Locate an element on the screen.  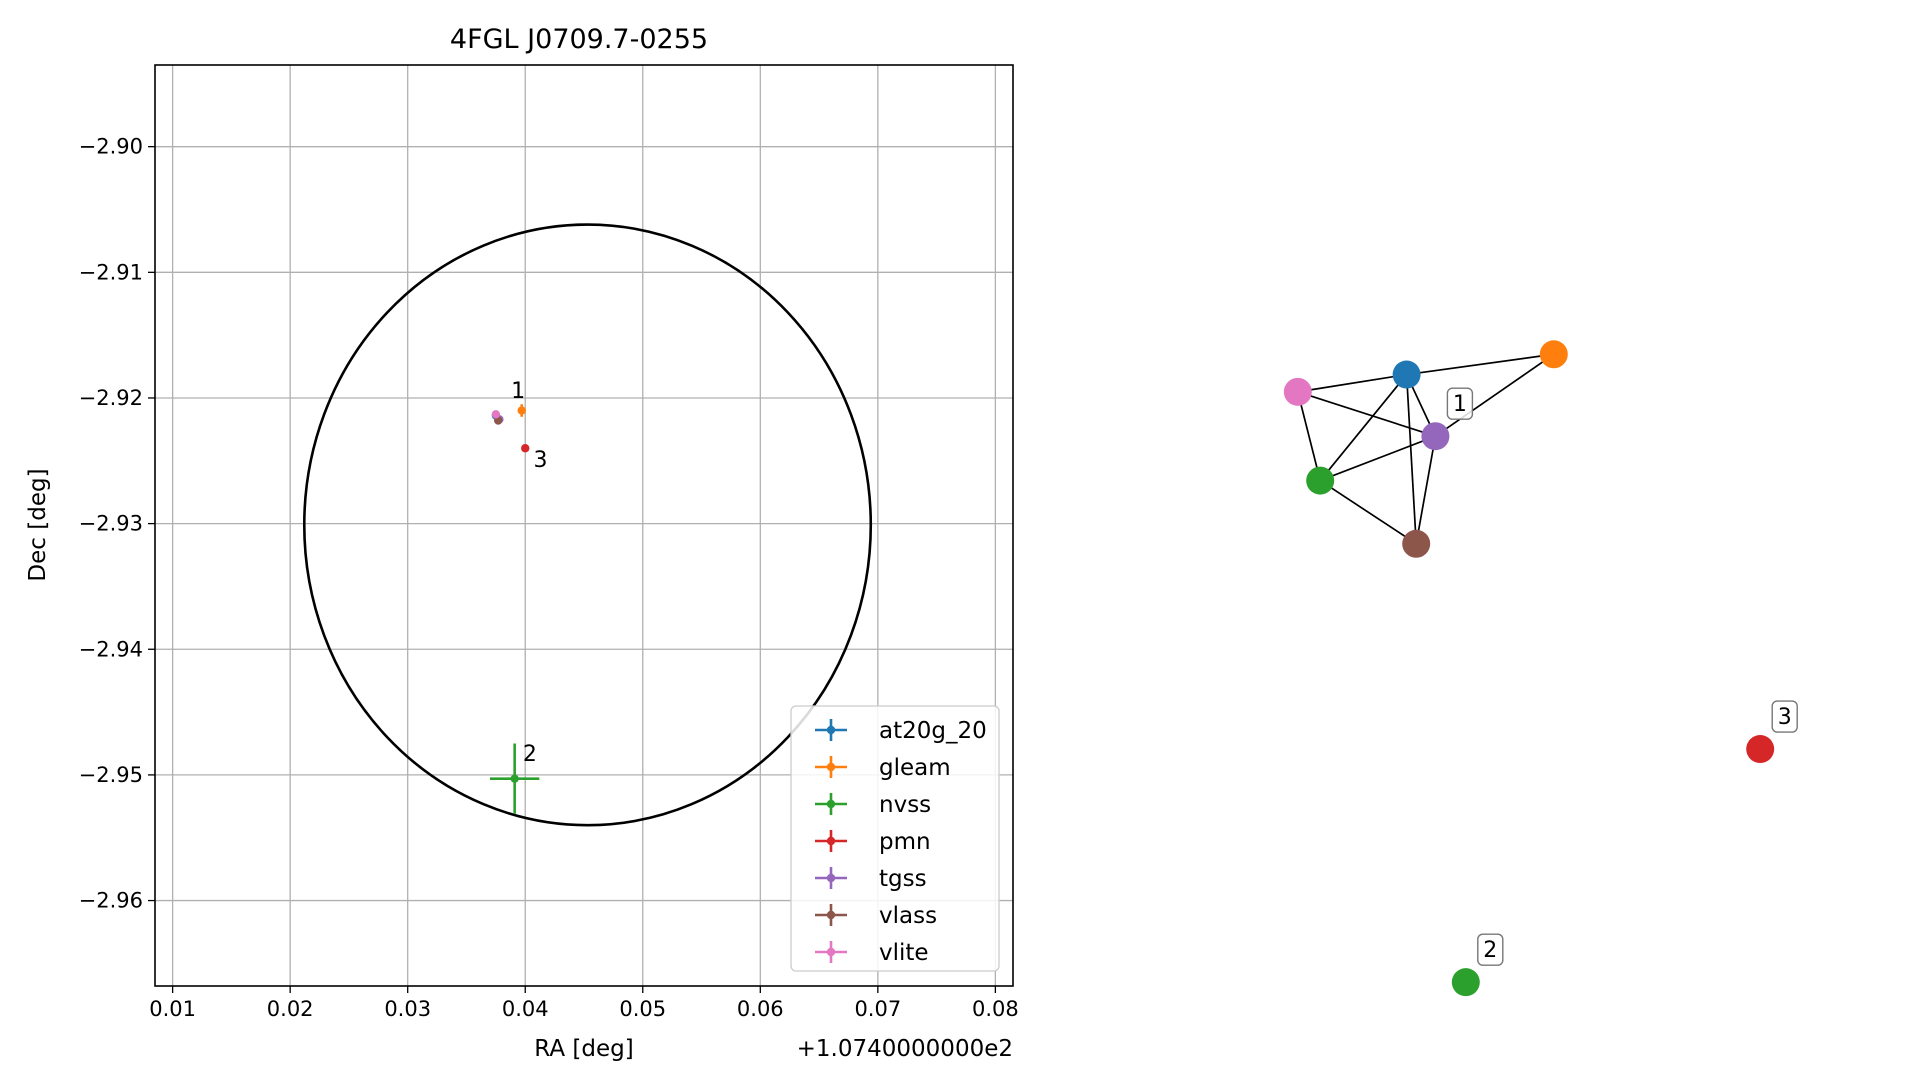
legend-label-vlass: vlass is located at coordinates (908, 916).